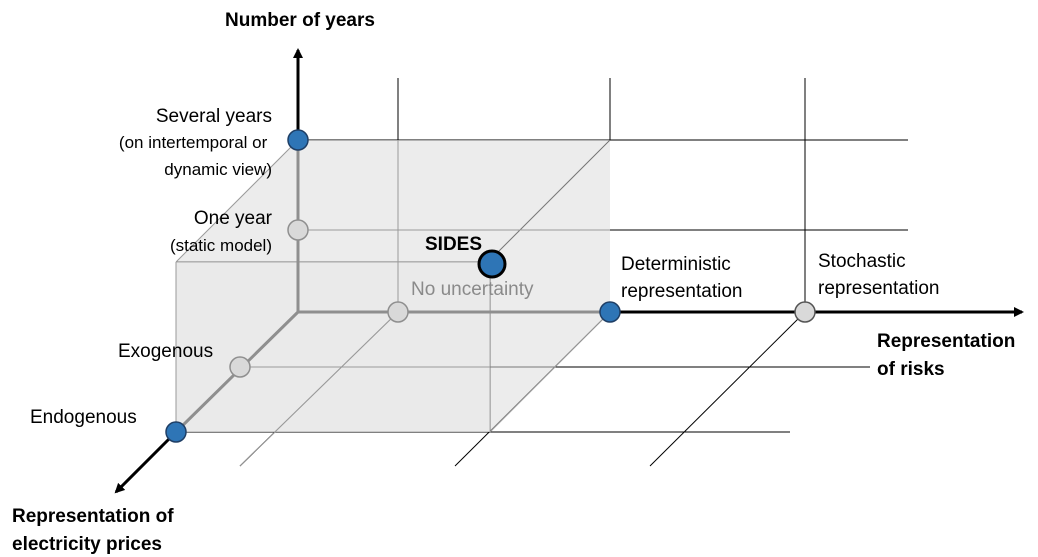 This screenshot has height=557, width=1038. I want to click on years-axis-title: Number of years, so click(300, 20).